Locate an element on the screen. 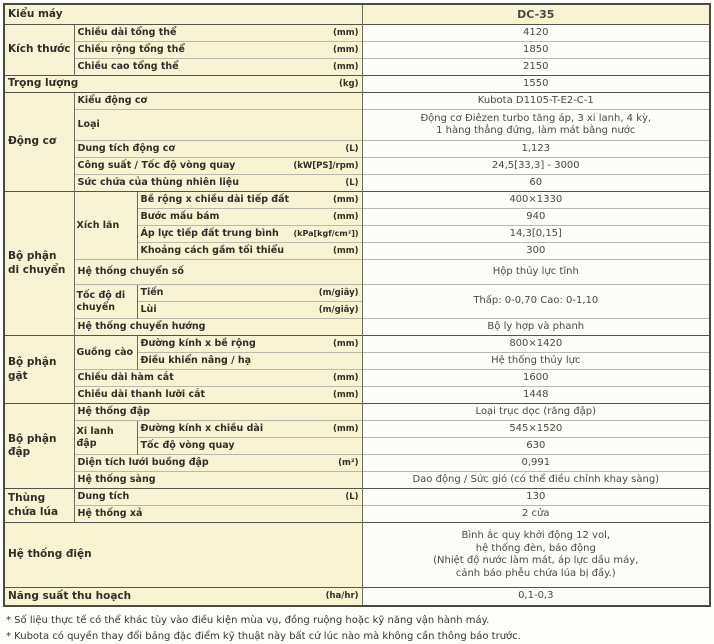 The height and width of the screenshot is (644, 714). harvesting-category: Bộ phận gặt is located at coordinates (39, 370).